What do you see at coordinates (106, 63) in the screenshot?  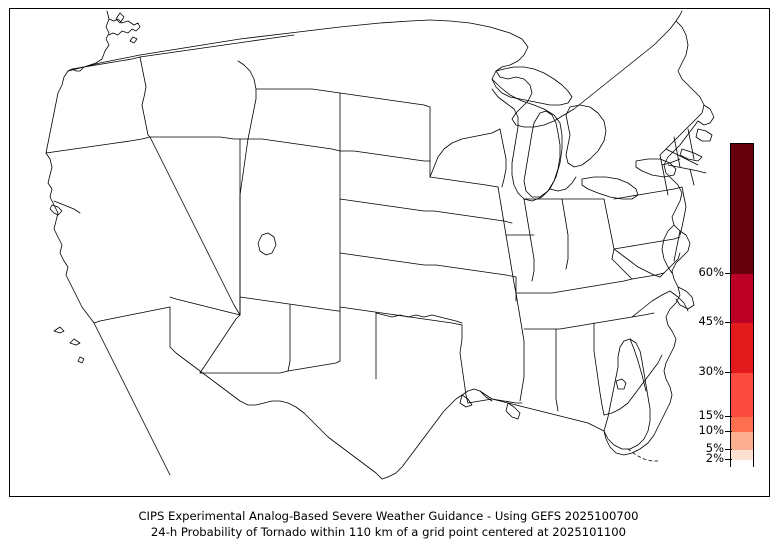 I see `border-wa-or` at bounding box center [106, 63].